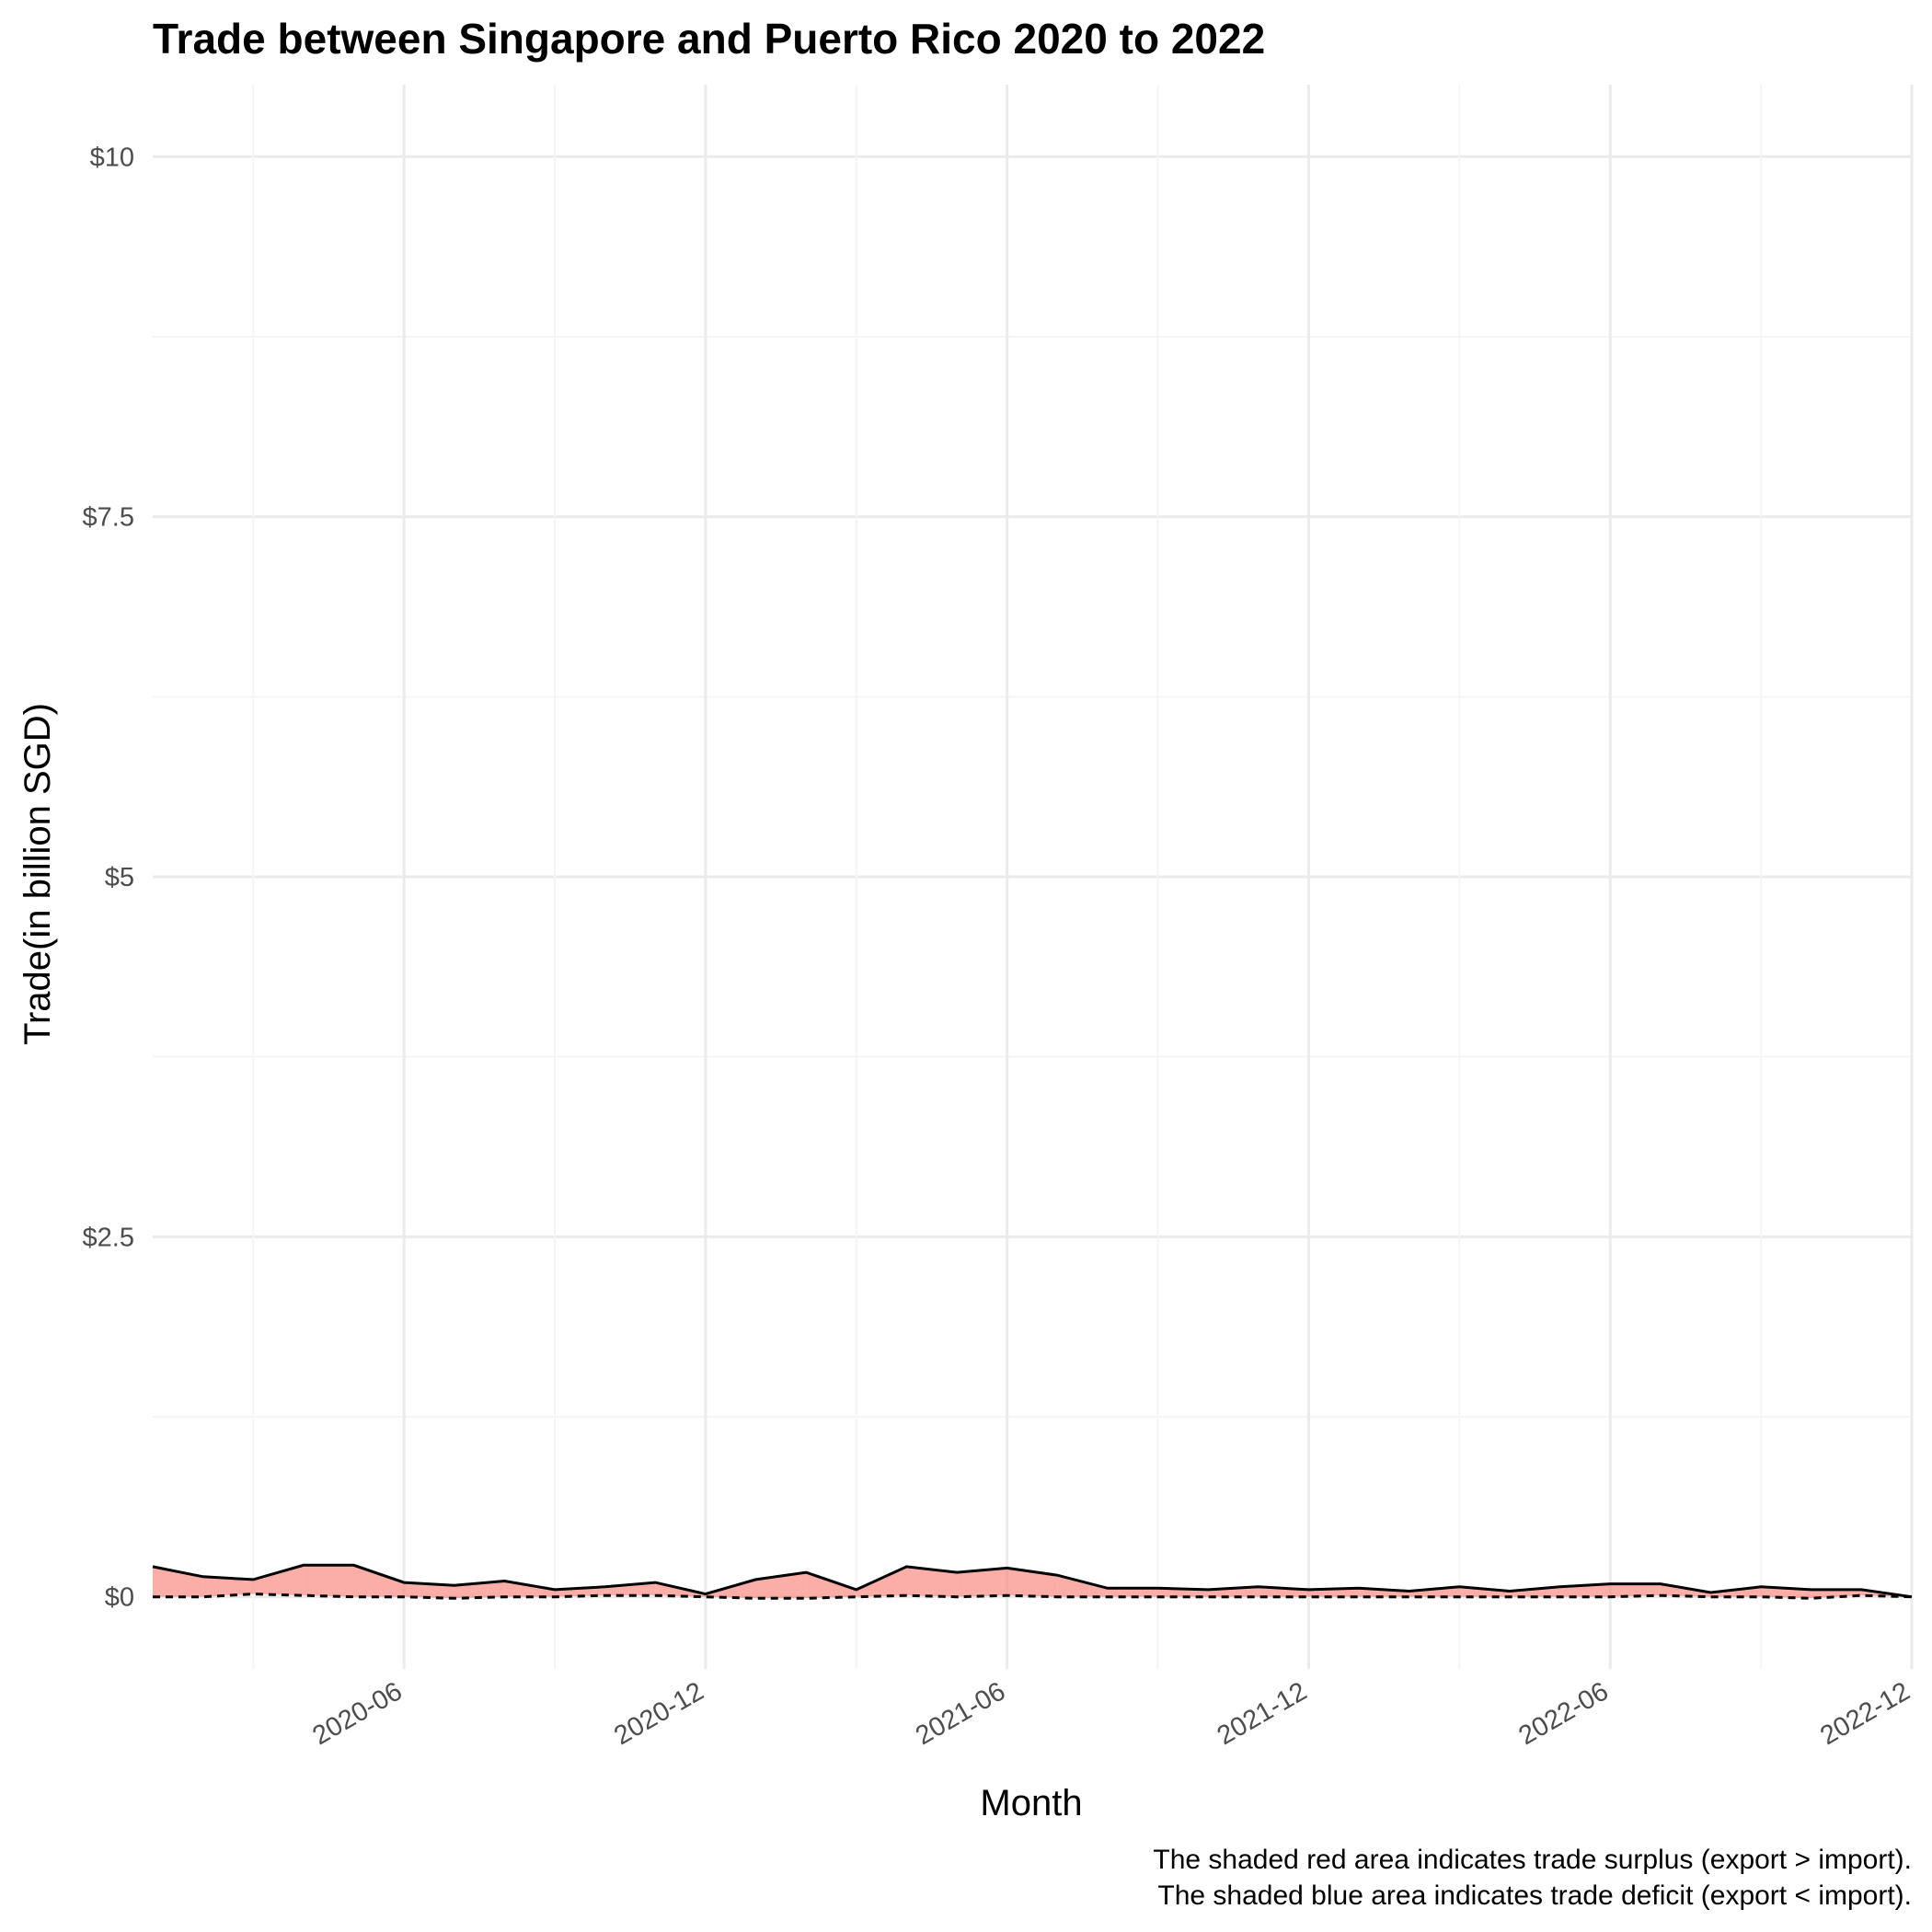  I want to click on series-line-solid, so click(1032, 1581).